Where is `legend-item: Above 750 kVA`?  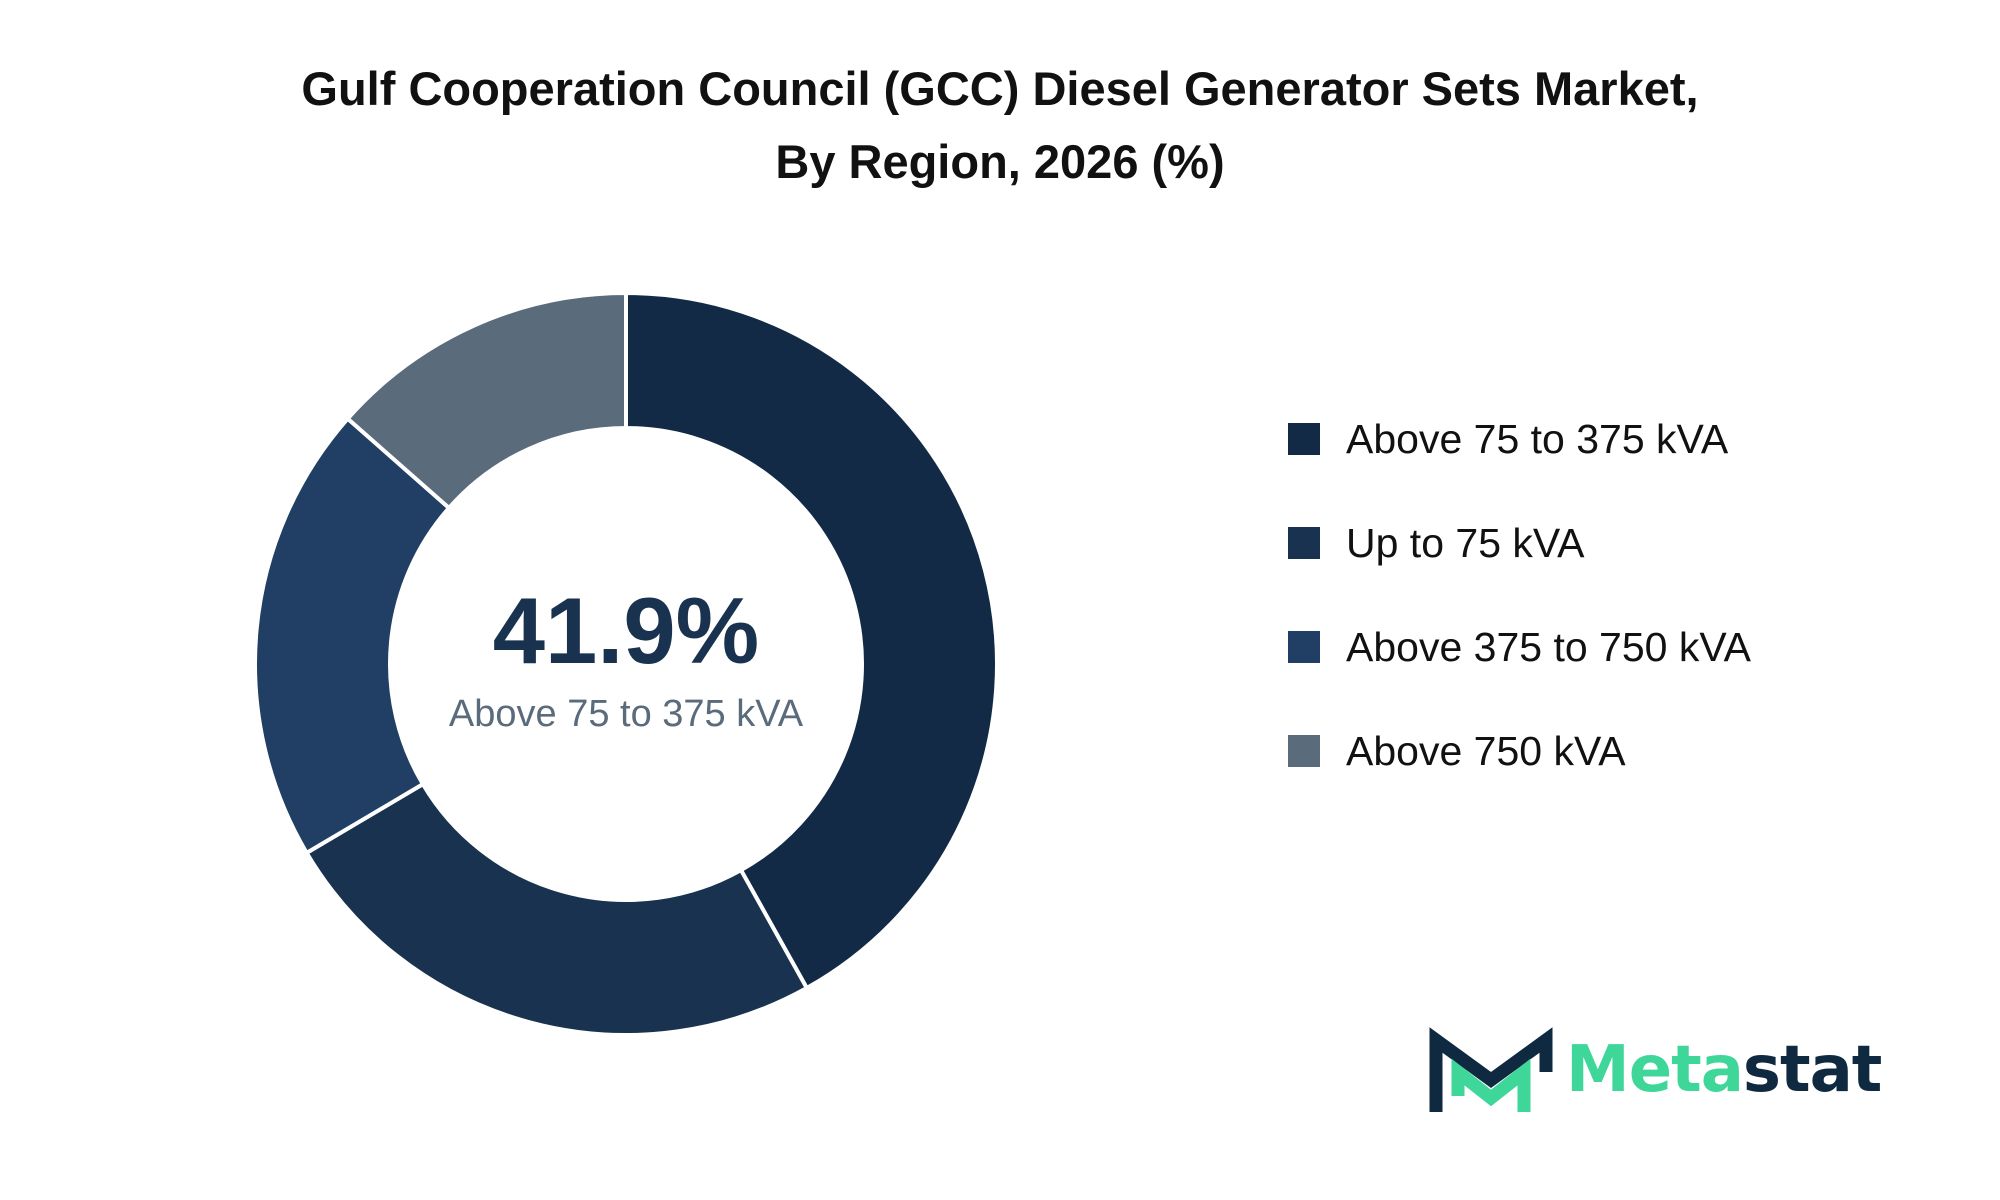 legend-item: Above 750 kVA is located at coordinates (1519, 751).